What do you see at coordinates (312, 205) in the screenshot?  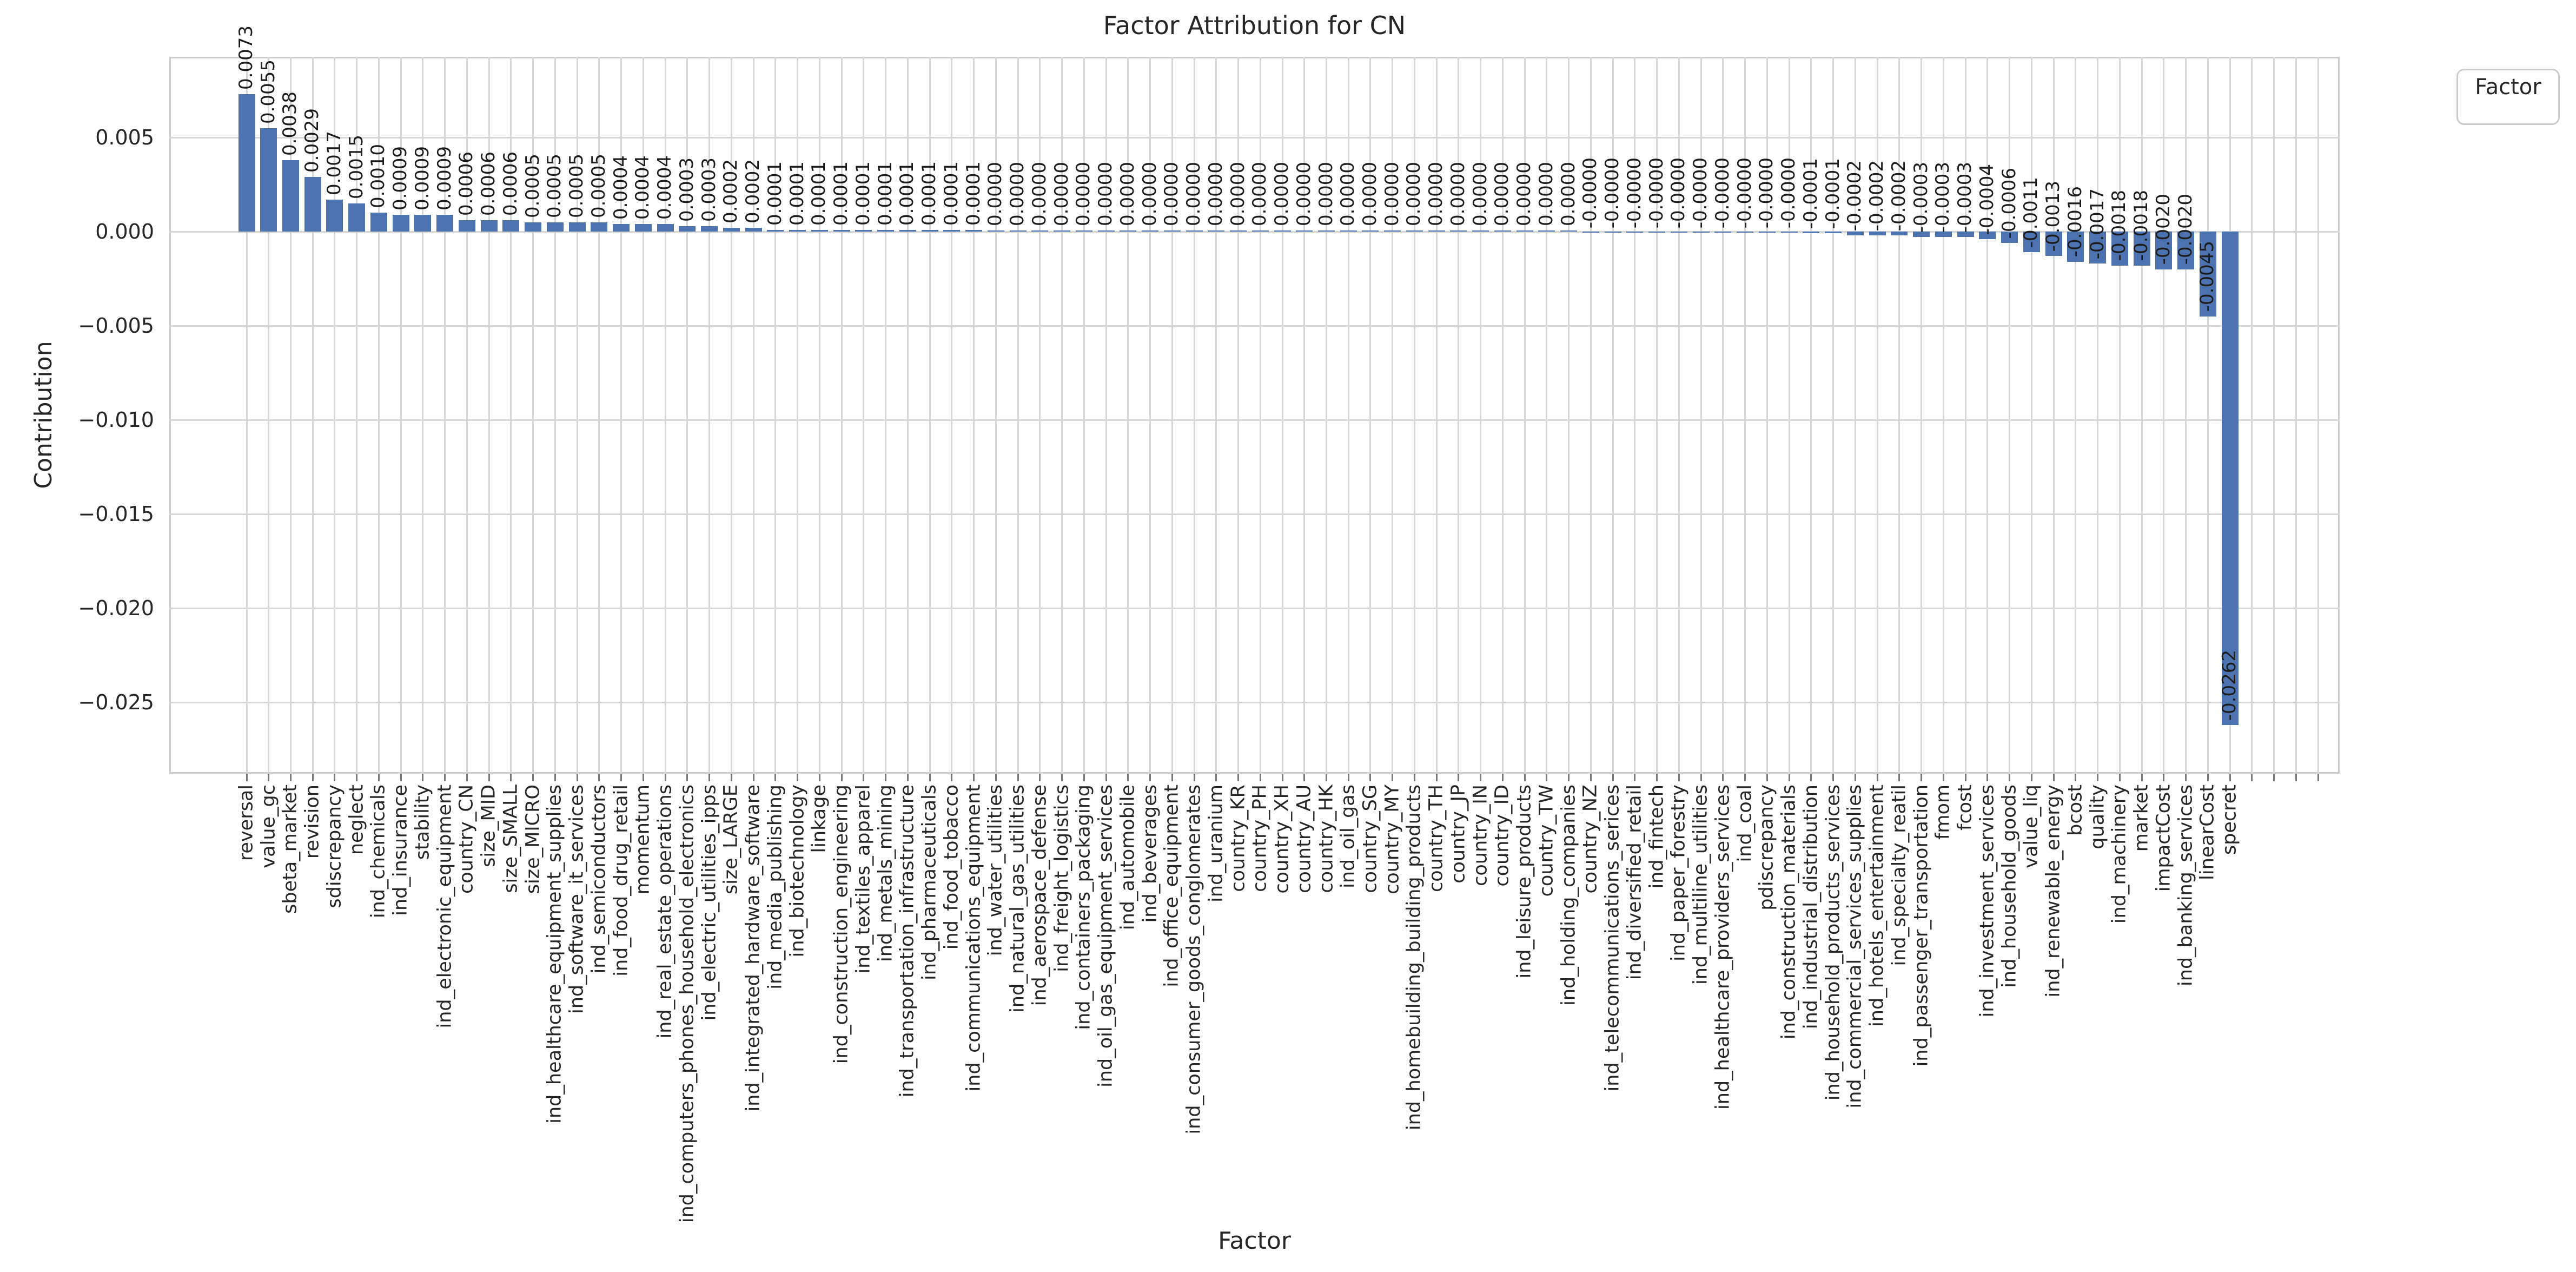 I see `bar-revision` at bounding box center [312, 205].